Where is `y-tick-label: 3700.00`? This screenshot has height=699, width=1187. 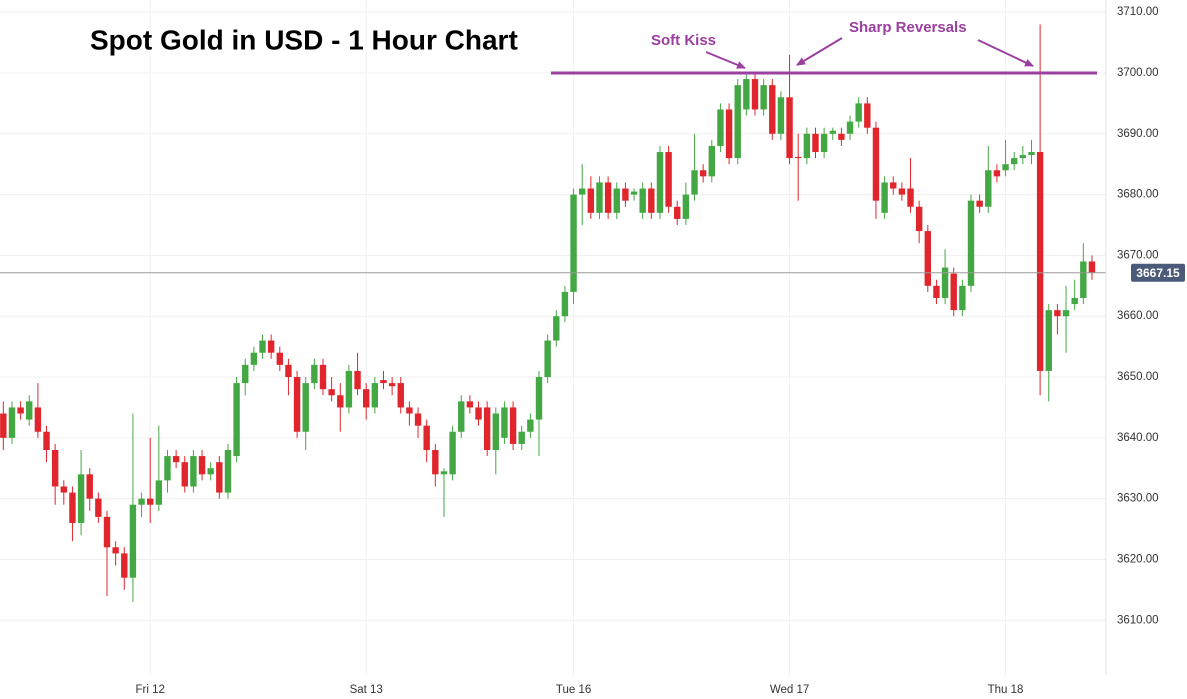
y-tick-label: 3700.00 is located at coordinates (1138, 73).